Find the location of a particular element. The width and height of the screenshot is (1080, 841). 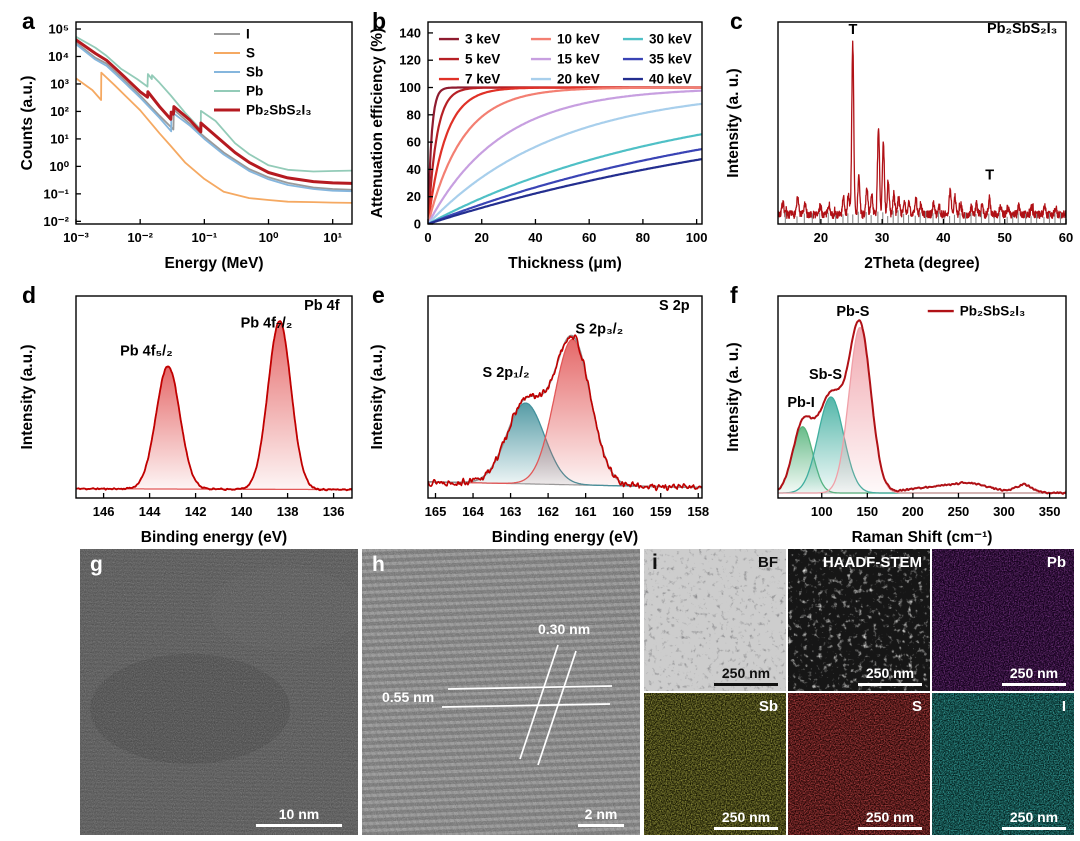

hrtem-image-h: h 0.30 nm 0.55 nm 2 nm is located at coordinates (501, 692).